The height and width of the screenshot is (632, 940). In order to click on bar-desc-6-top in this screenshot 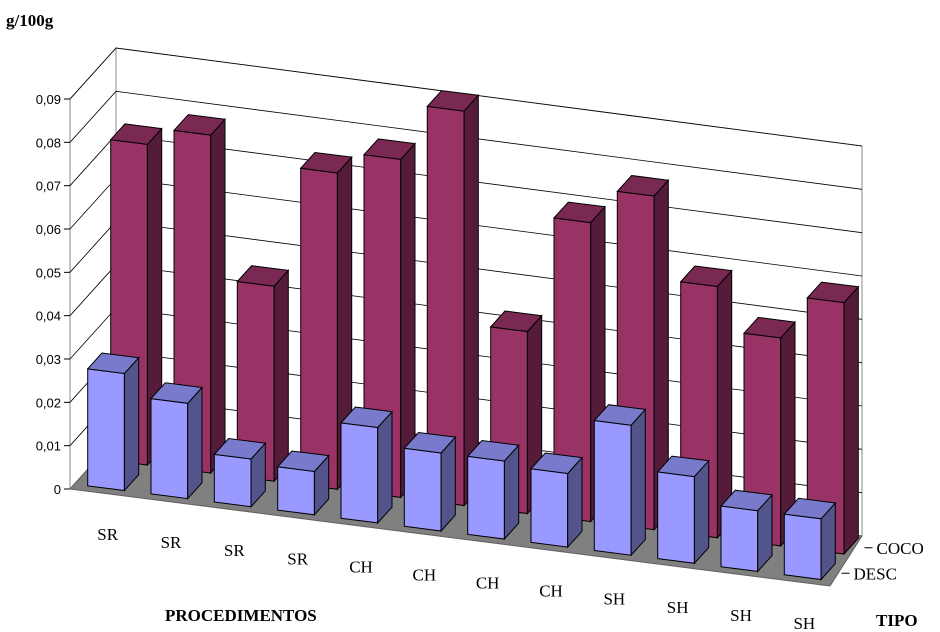, I will do `click(430, 442)`.